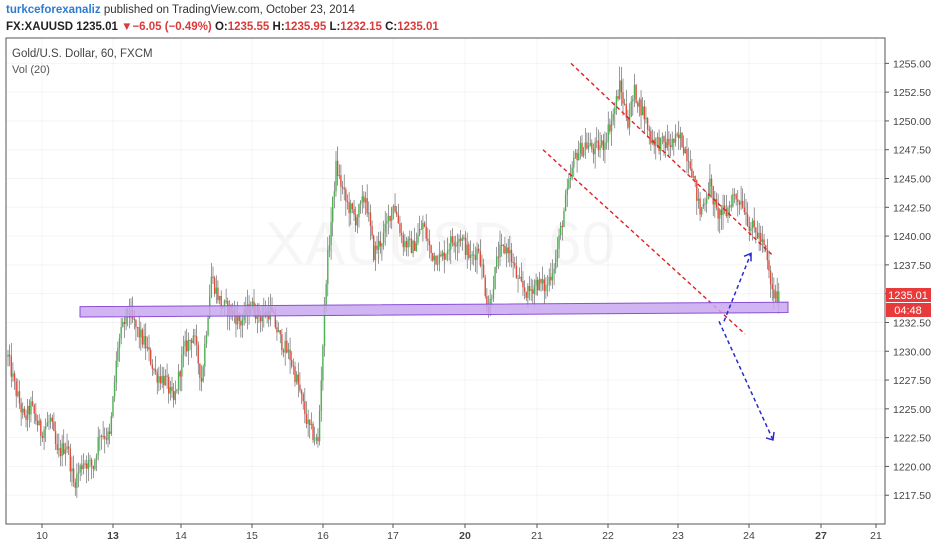 This screenshot has width=932, height=550. I want to click on open-value: 1235.55, so click(249, 27).